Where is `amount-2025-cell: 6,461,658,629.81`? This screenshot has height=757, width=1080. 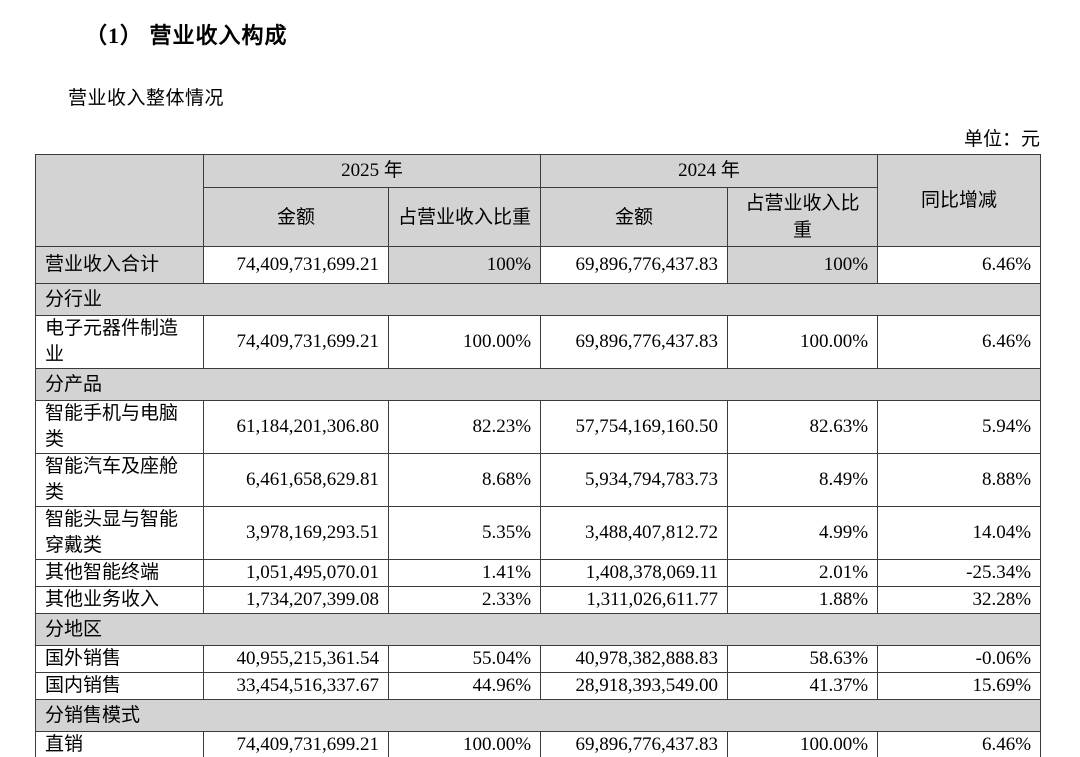 amount-2025-cell: 6,461,658,629.81 is located at coordinates (296, 480).